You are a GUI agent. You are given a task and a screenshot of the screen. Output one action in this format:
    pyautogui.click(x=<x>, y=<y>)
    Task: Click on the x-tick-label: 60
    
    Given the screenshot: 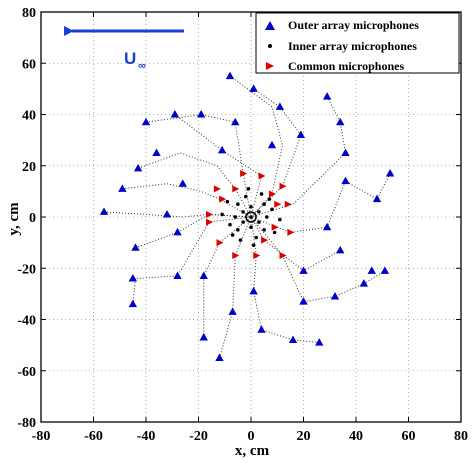 What is the action you would take?
    pyautogui.click(x=409, y=436)
    